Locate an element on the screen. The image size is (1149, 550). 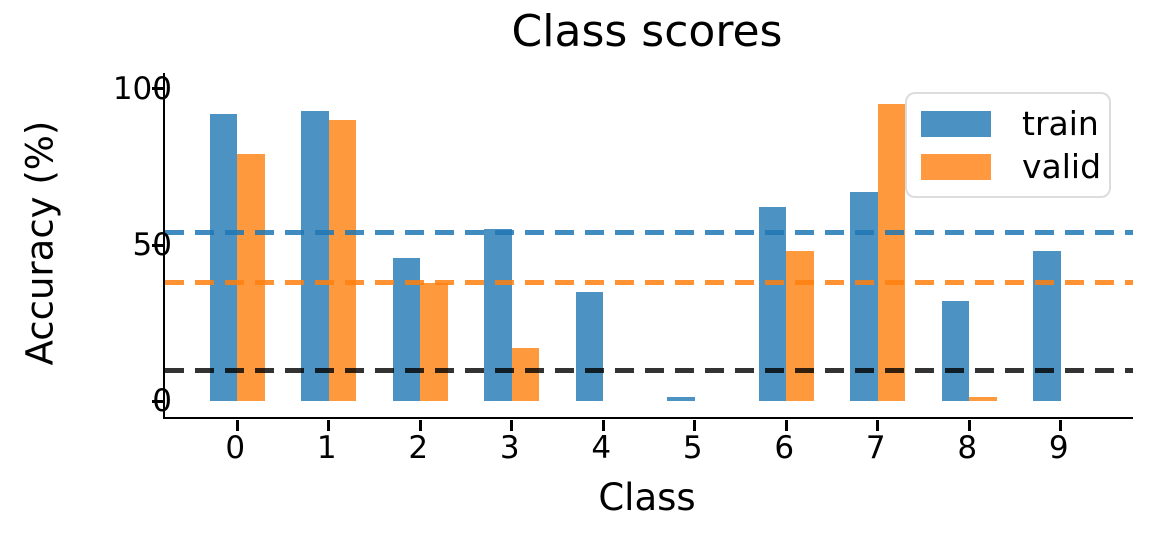
y-tick-label-0: 0 is located at coordinates (162, 401).